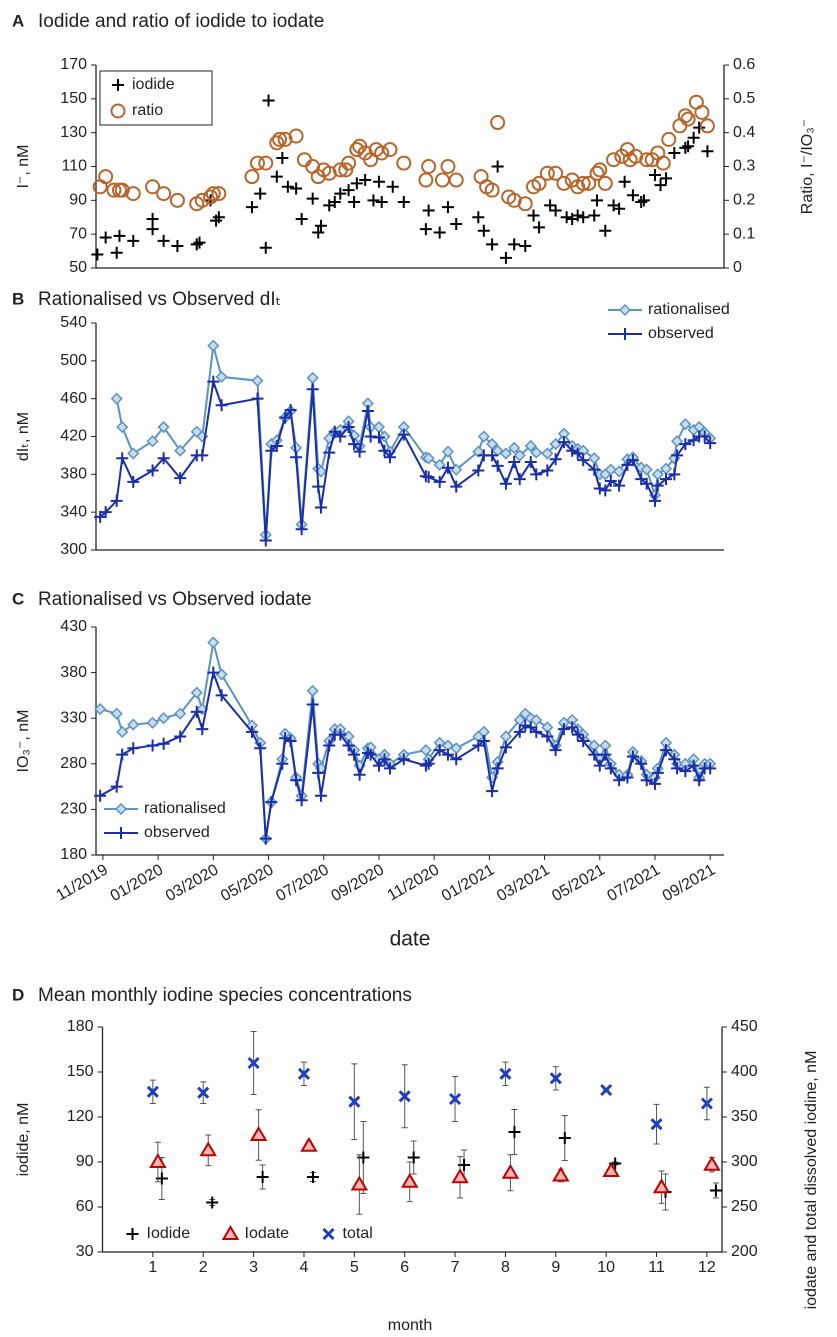 The image size is (837, 1337). What do you see at coordinates (73, 511) in the screenshot?
I see `y-tick-label: 340` at bounding box center [73, 511].